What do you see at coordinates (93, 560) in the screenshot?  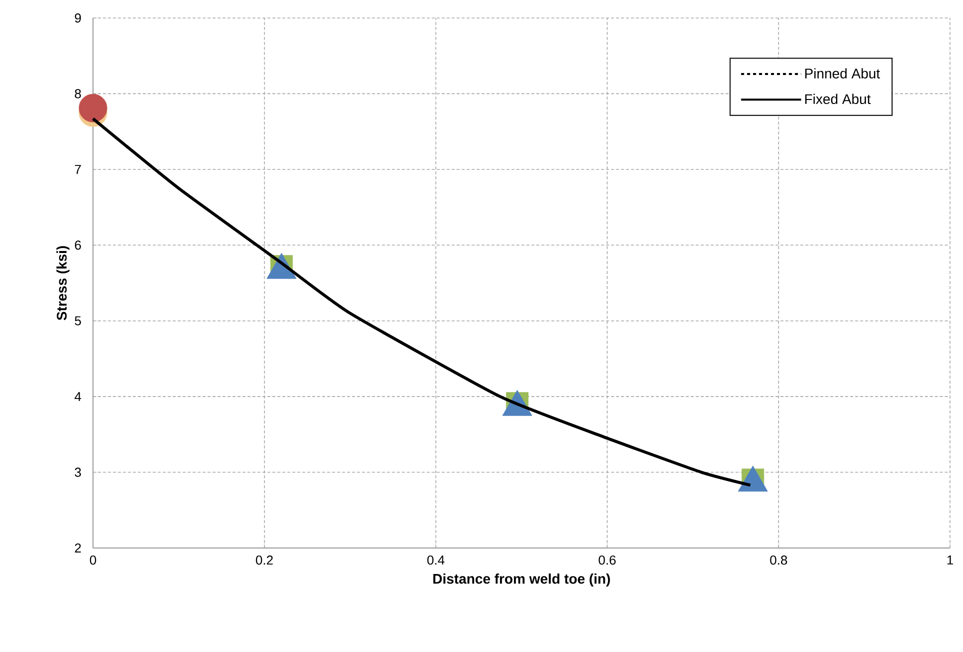 I see `x-tick-label: 0` at bounding box center [93, 560].